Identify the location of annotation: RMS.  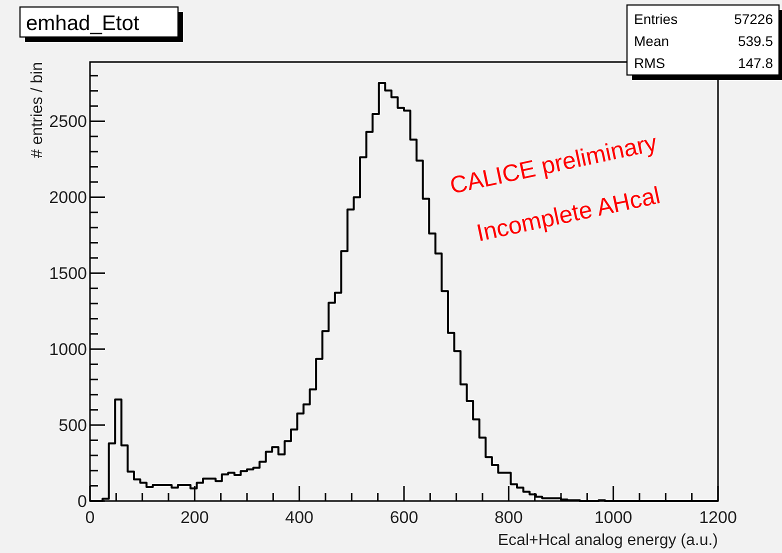
(650, 63).